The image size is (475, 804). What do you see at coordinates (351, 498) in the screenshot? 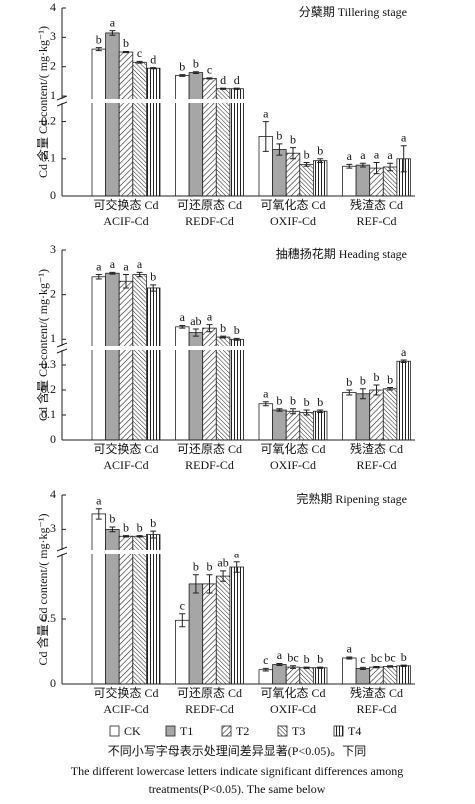
I see `panel-title: 完熟期 Ripening stage` at bounding box center [351, 498].